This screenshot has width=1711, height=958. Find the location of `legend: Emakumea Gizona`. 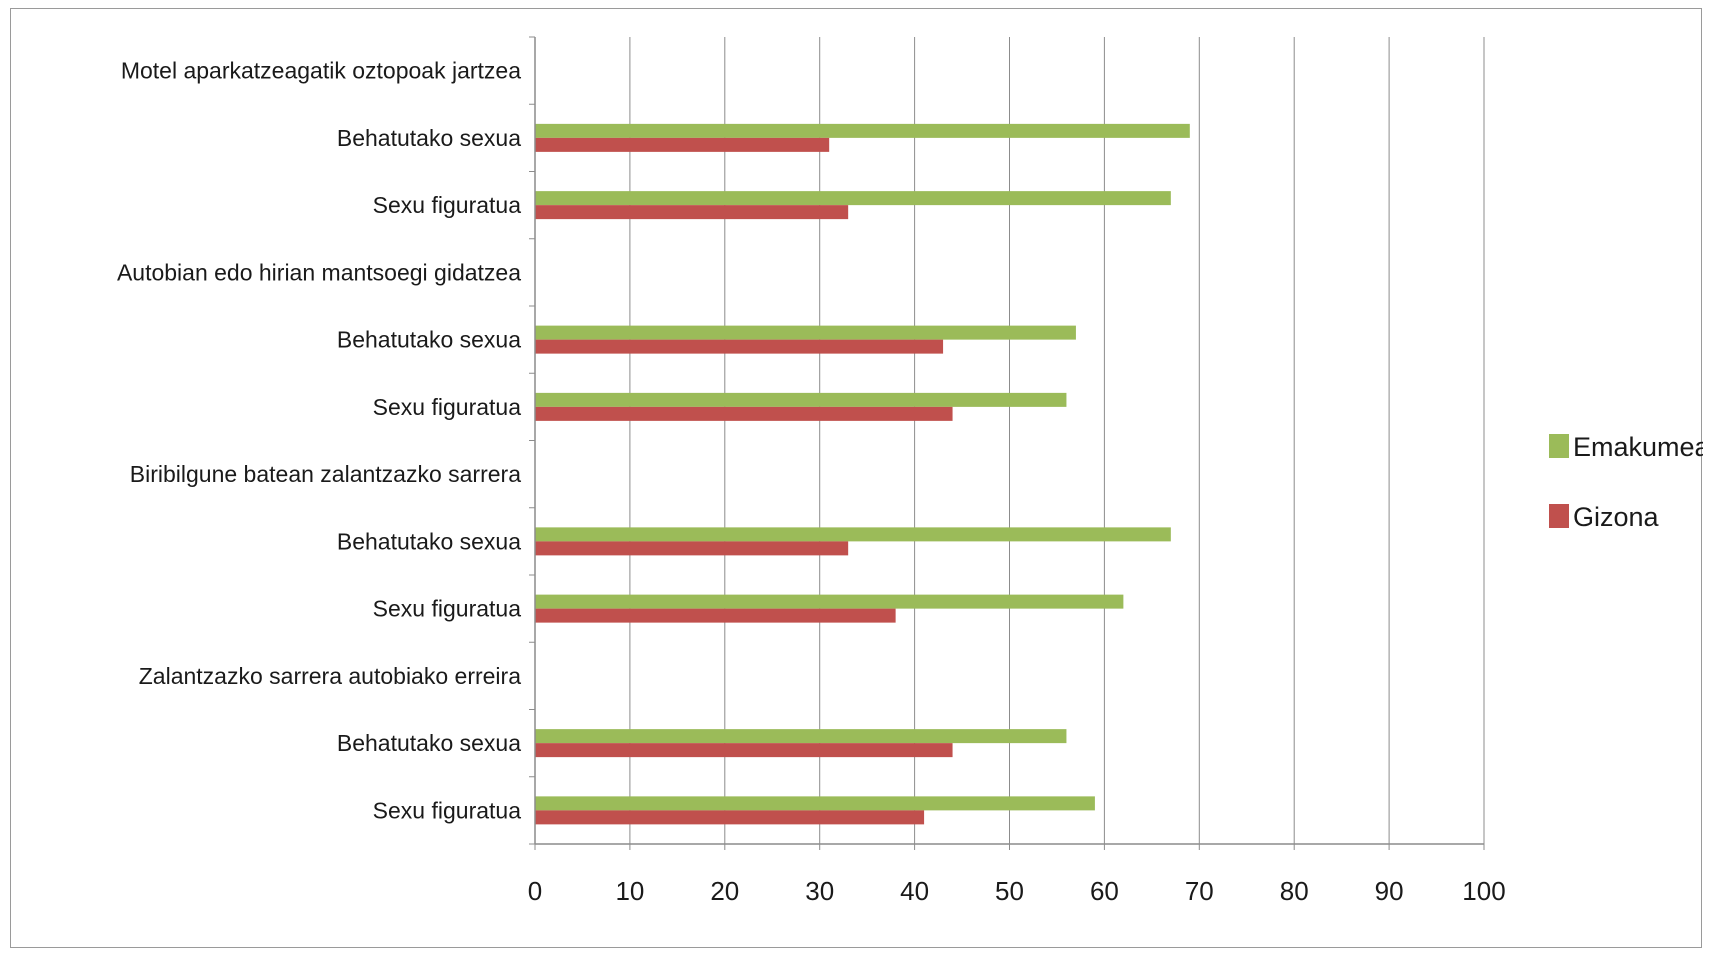

legend: Emakumea Gizona is located at coordinates (1626, 482).